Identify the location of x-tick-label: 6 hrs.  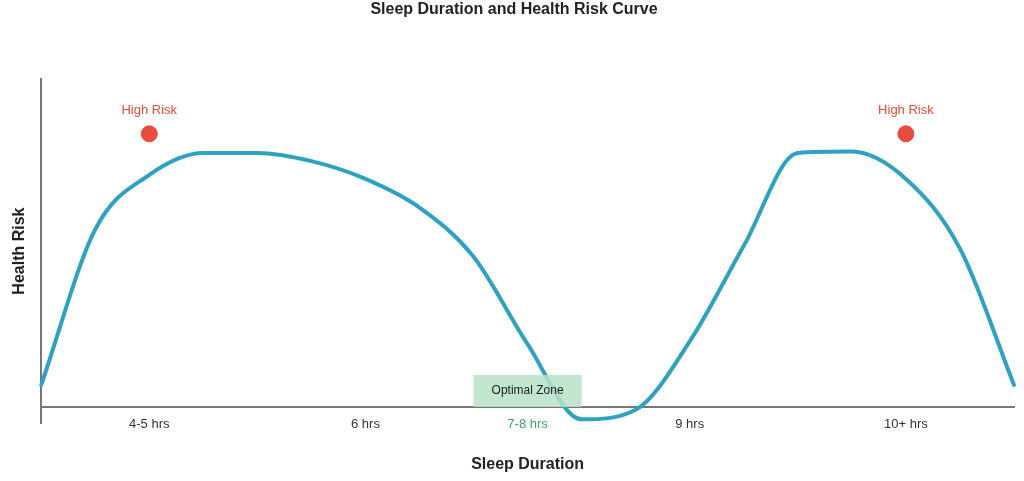
(366, 424).